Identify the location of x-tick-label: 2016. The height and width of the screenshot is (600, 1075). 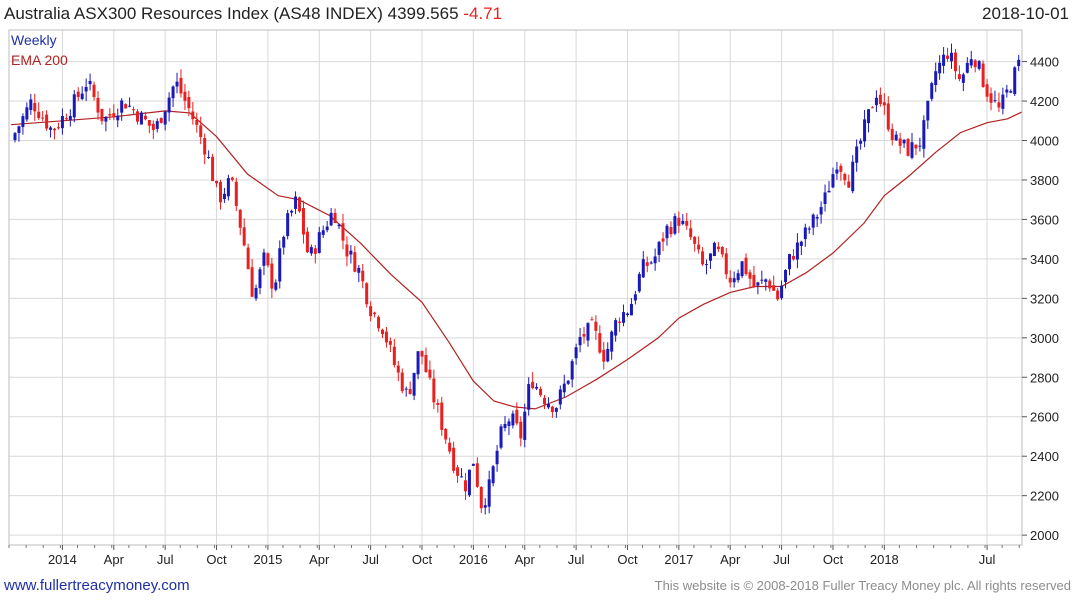
(473, 559).